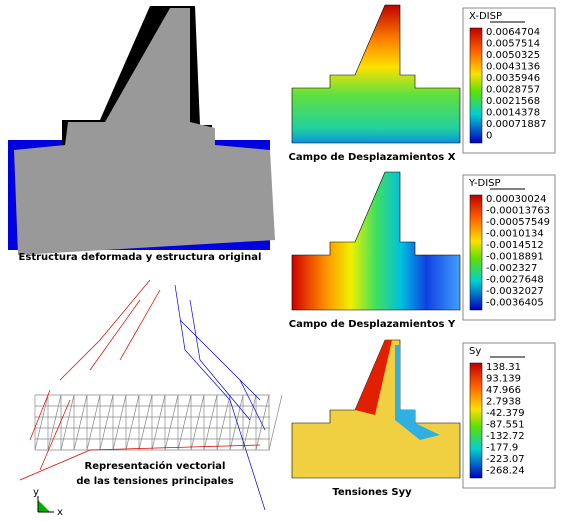 The height and width of the screenshot is (521, 565). What do you see at coordinates (511, 268) in the screenshot?
I see `legend-value: -0.002327` at bounding box center [511, 268].